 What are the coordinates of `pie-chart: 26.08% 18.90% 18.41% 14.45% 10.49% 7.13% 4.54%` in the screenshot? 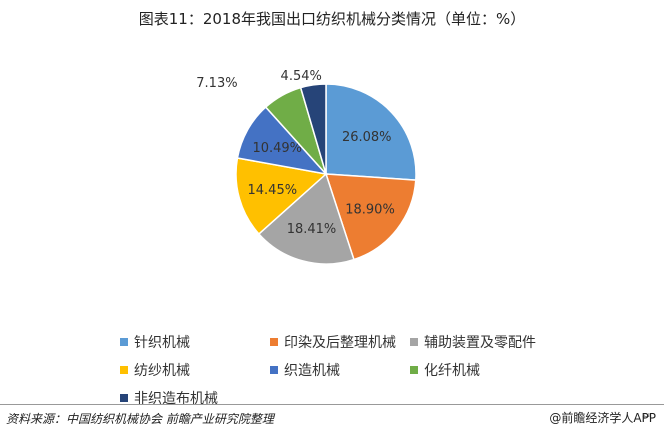 It's located at (306, 167).